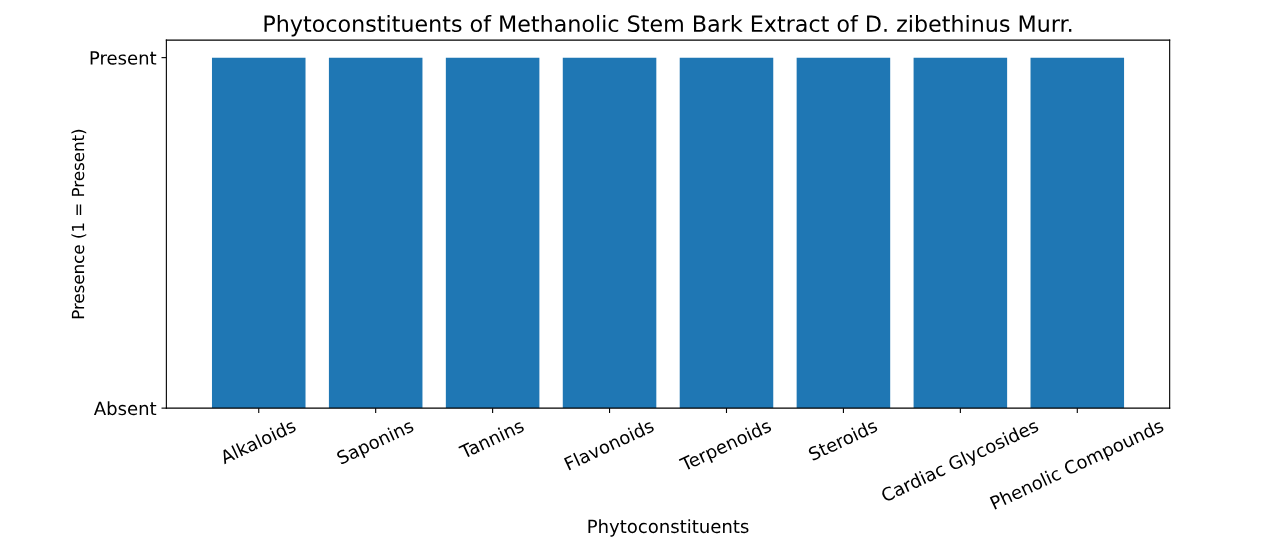 The height and width of the screenshot is (542, 1270). I want to click on y-axis-title: Presence (1 = Present), so click(79, 224).